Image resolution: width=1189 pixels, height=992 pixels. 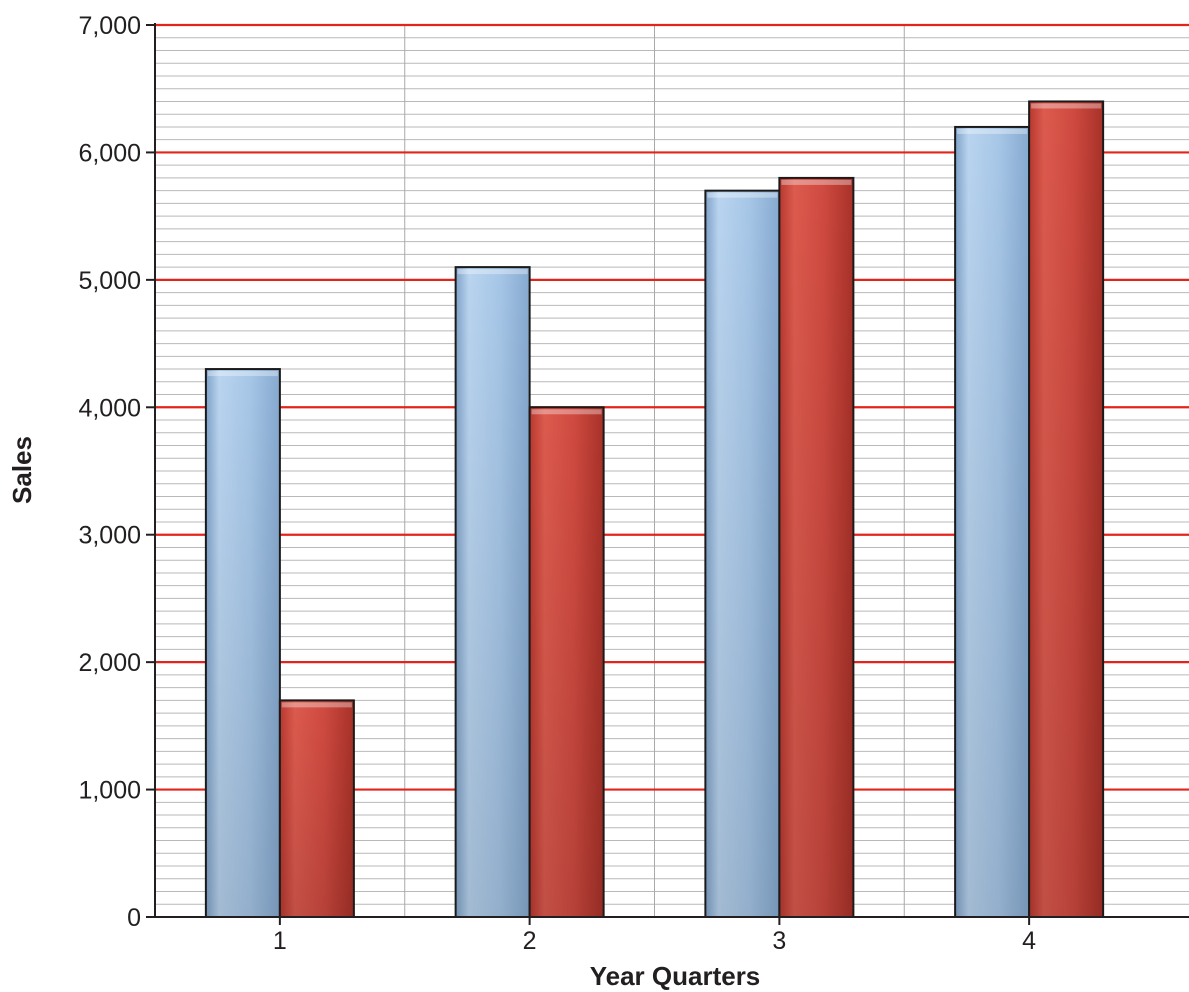 What do you see at coordinates (109, 536) in the screenshot?
I see `y-tick-label: 3,000` at bounding box center [109, 536].